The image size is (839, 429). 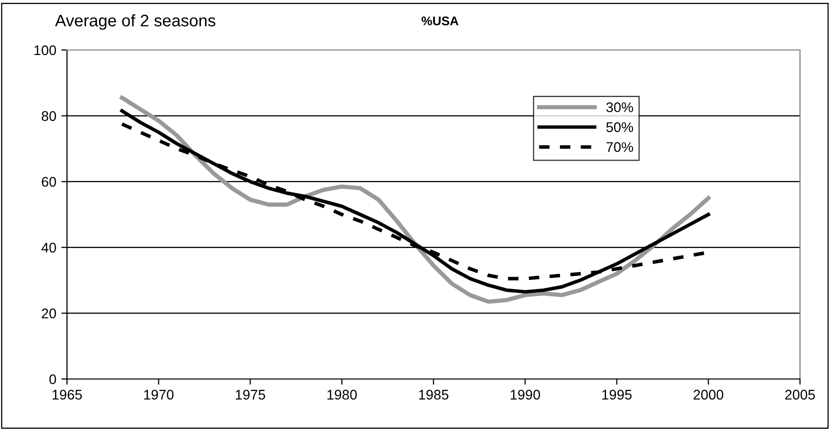 I want to click on x-tick-label: 1965, so click(x=67, y=395).